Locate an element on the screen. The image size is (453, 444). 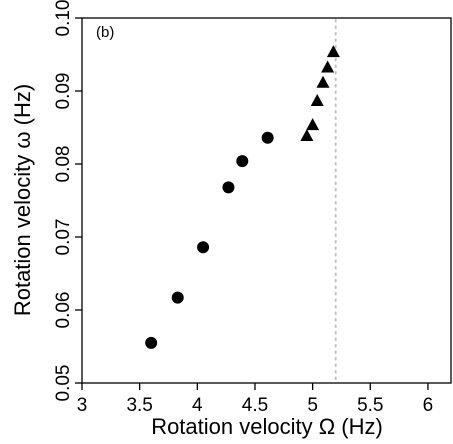
x-axis-ticks: 3 3.5 4 4.5 5 5.5 6 is located at coordinates (255, 399).